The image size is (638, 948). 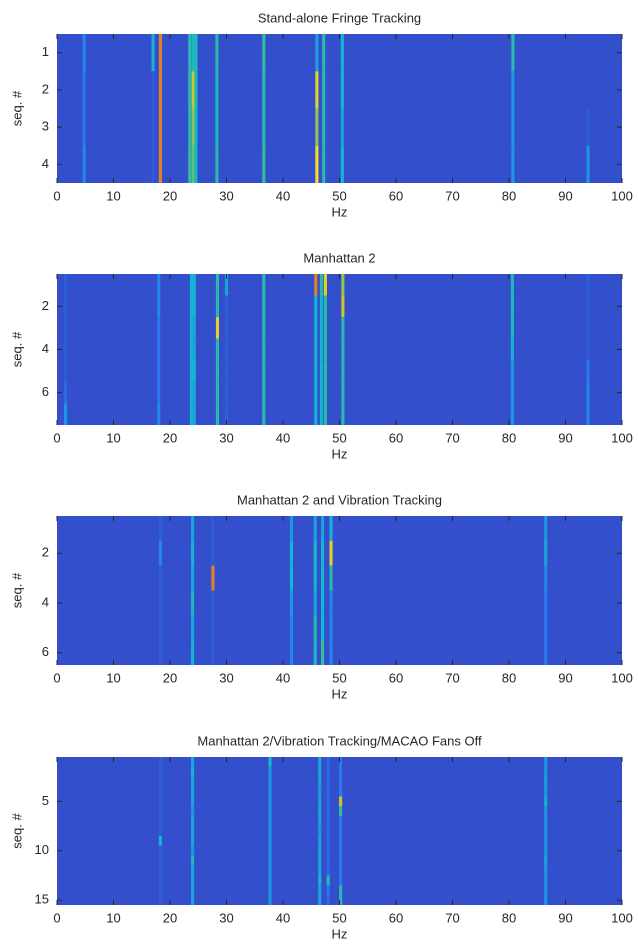 What do you see at coordinates (339, 257) in the screenshot?
I see `chart-title: Manhattan 2` at bounding box center [339, 257].